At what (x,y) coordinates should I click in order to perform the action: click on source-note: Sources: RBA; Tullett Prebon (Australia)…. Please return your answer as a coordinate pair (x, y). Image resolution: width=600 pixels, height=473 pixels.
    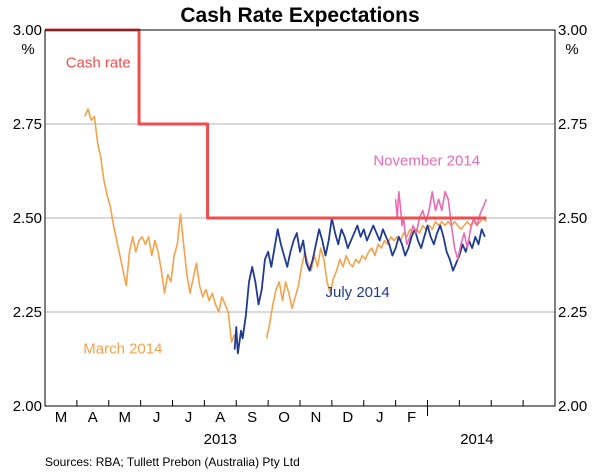
    Looking at the image, I should click on (172, 462).